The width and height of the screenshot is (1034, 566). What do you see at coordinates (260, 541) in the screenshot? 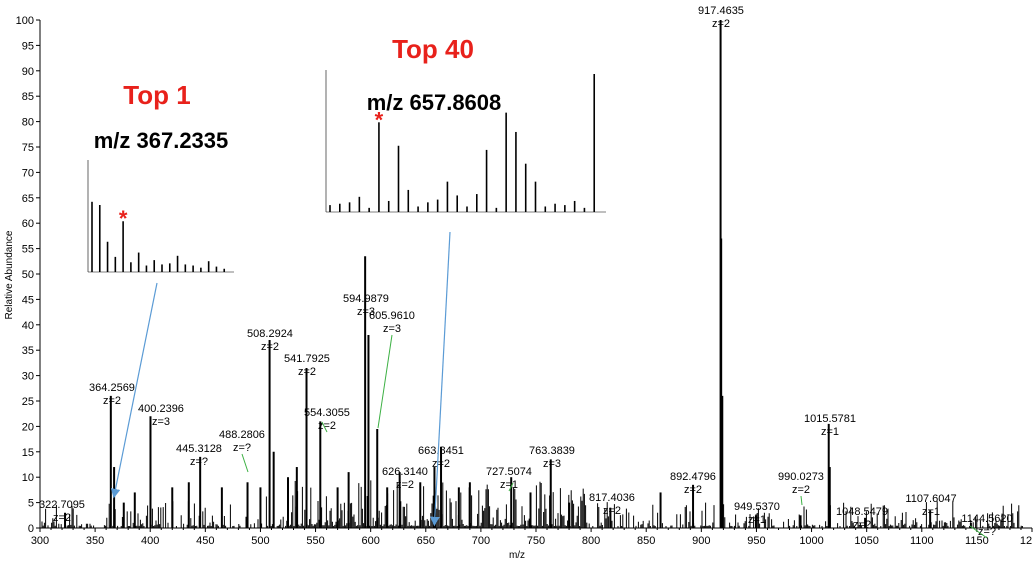
I see `x-tick-label: 500` at bounding box center [260, 541].